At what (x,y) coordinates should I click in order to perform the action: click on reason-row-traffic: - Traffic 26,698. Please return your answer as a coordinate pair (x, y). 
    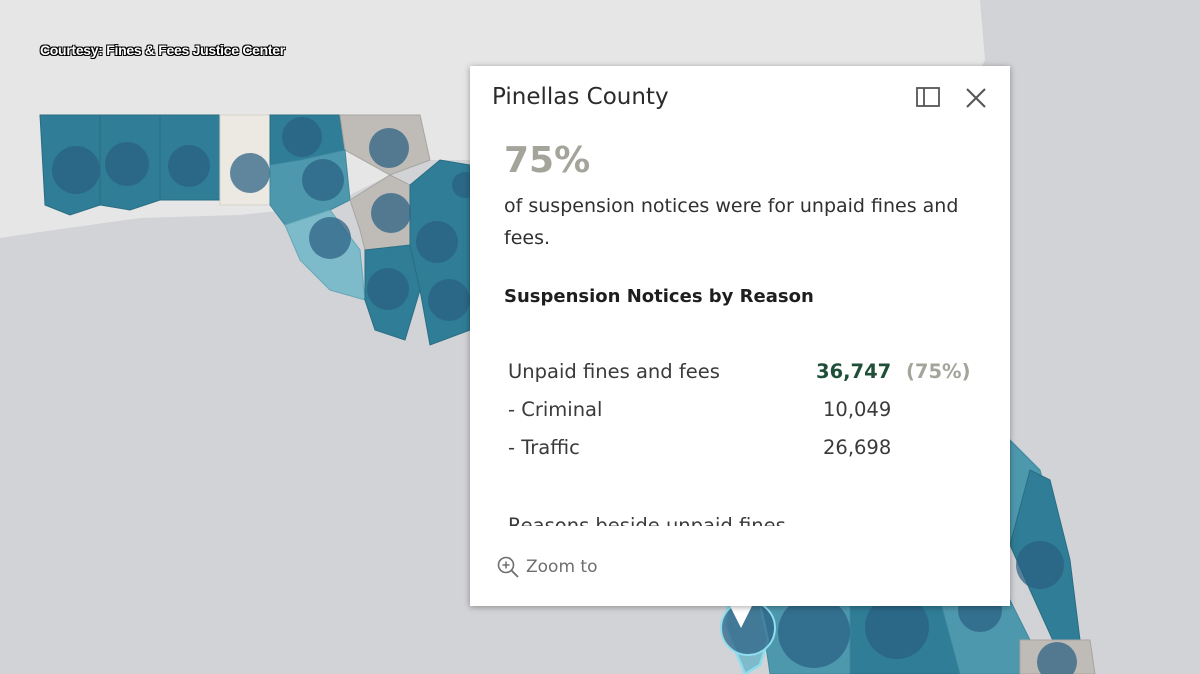
    Looking at the image, I should click on (743, 451).